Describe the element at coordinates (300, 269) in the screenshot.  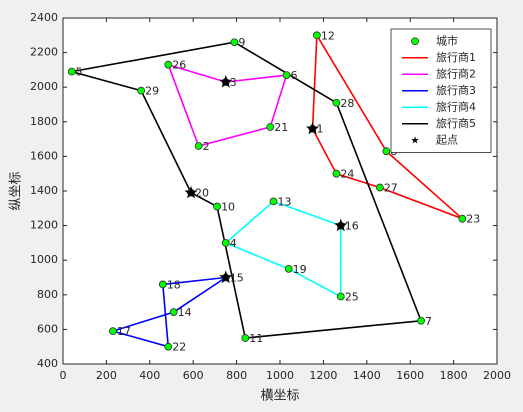
I see `city-label: 19` at that location.